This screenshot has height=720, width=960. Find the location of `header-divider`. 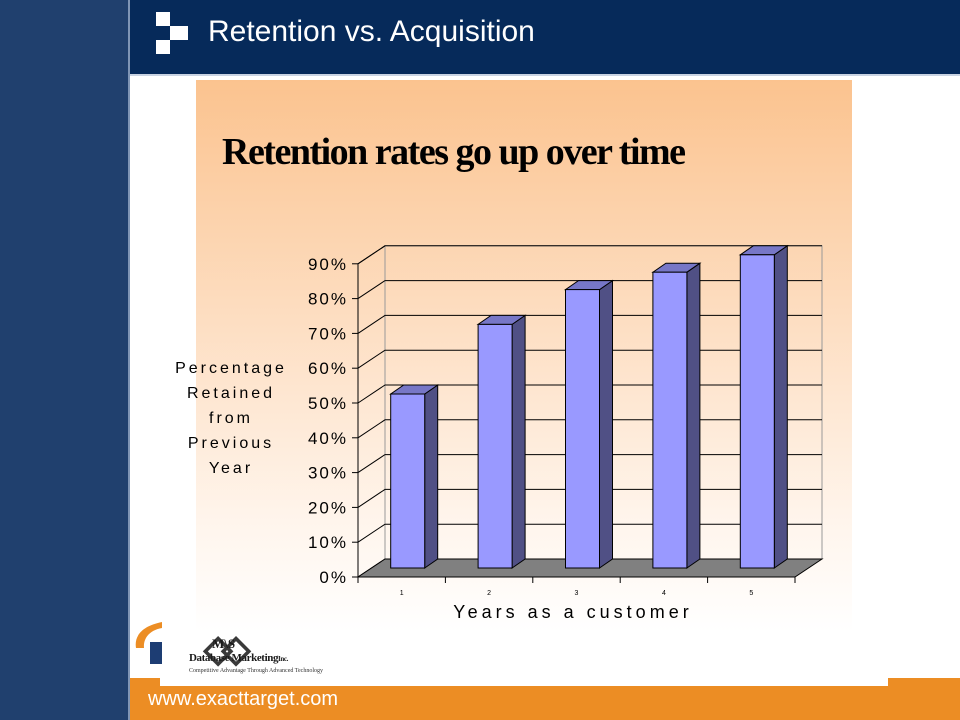

header-divider is located at coordinates (545, 75).